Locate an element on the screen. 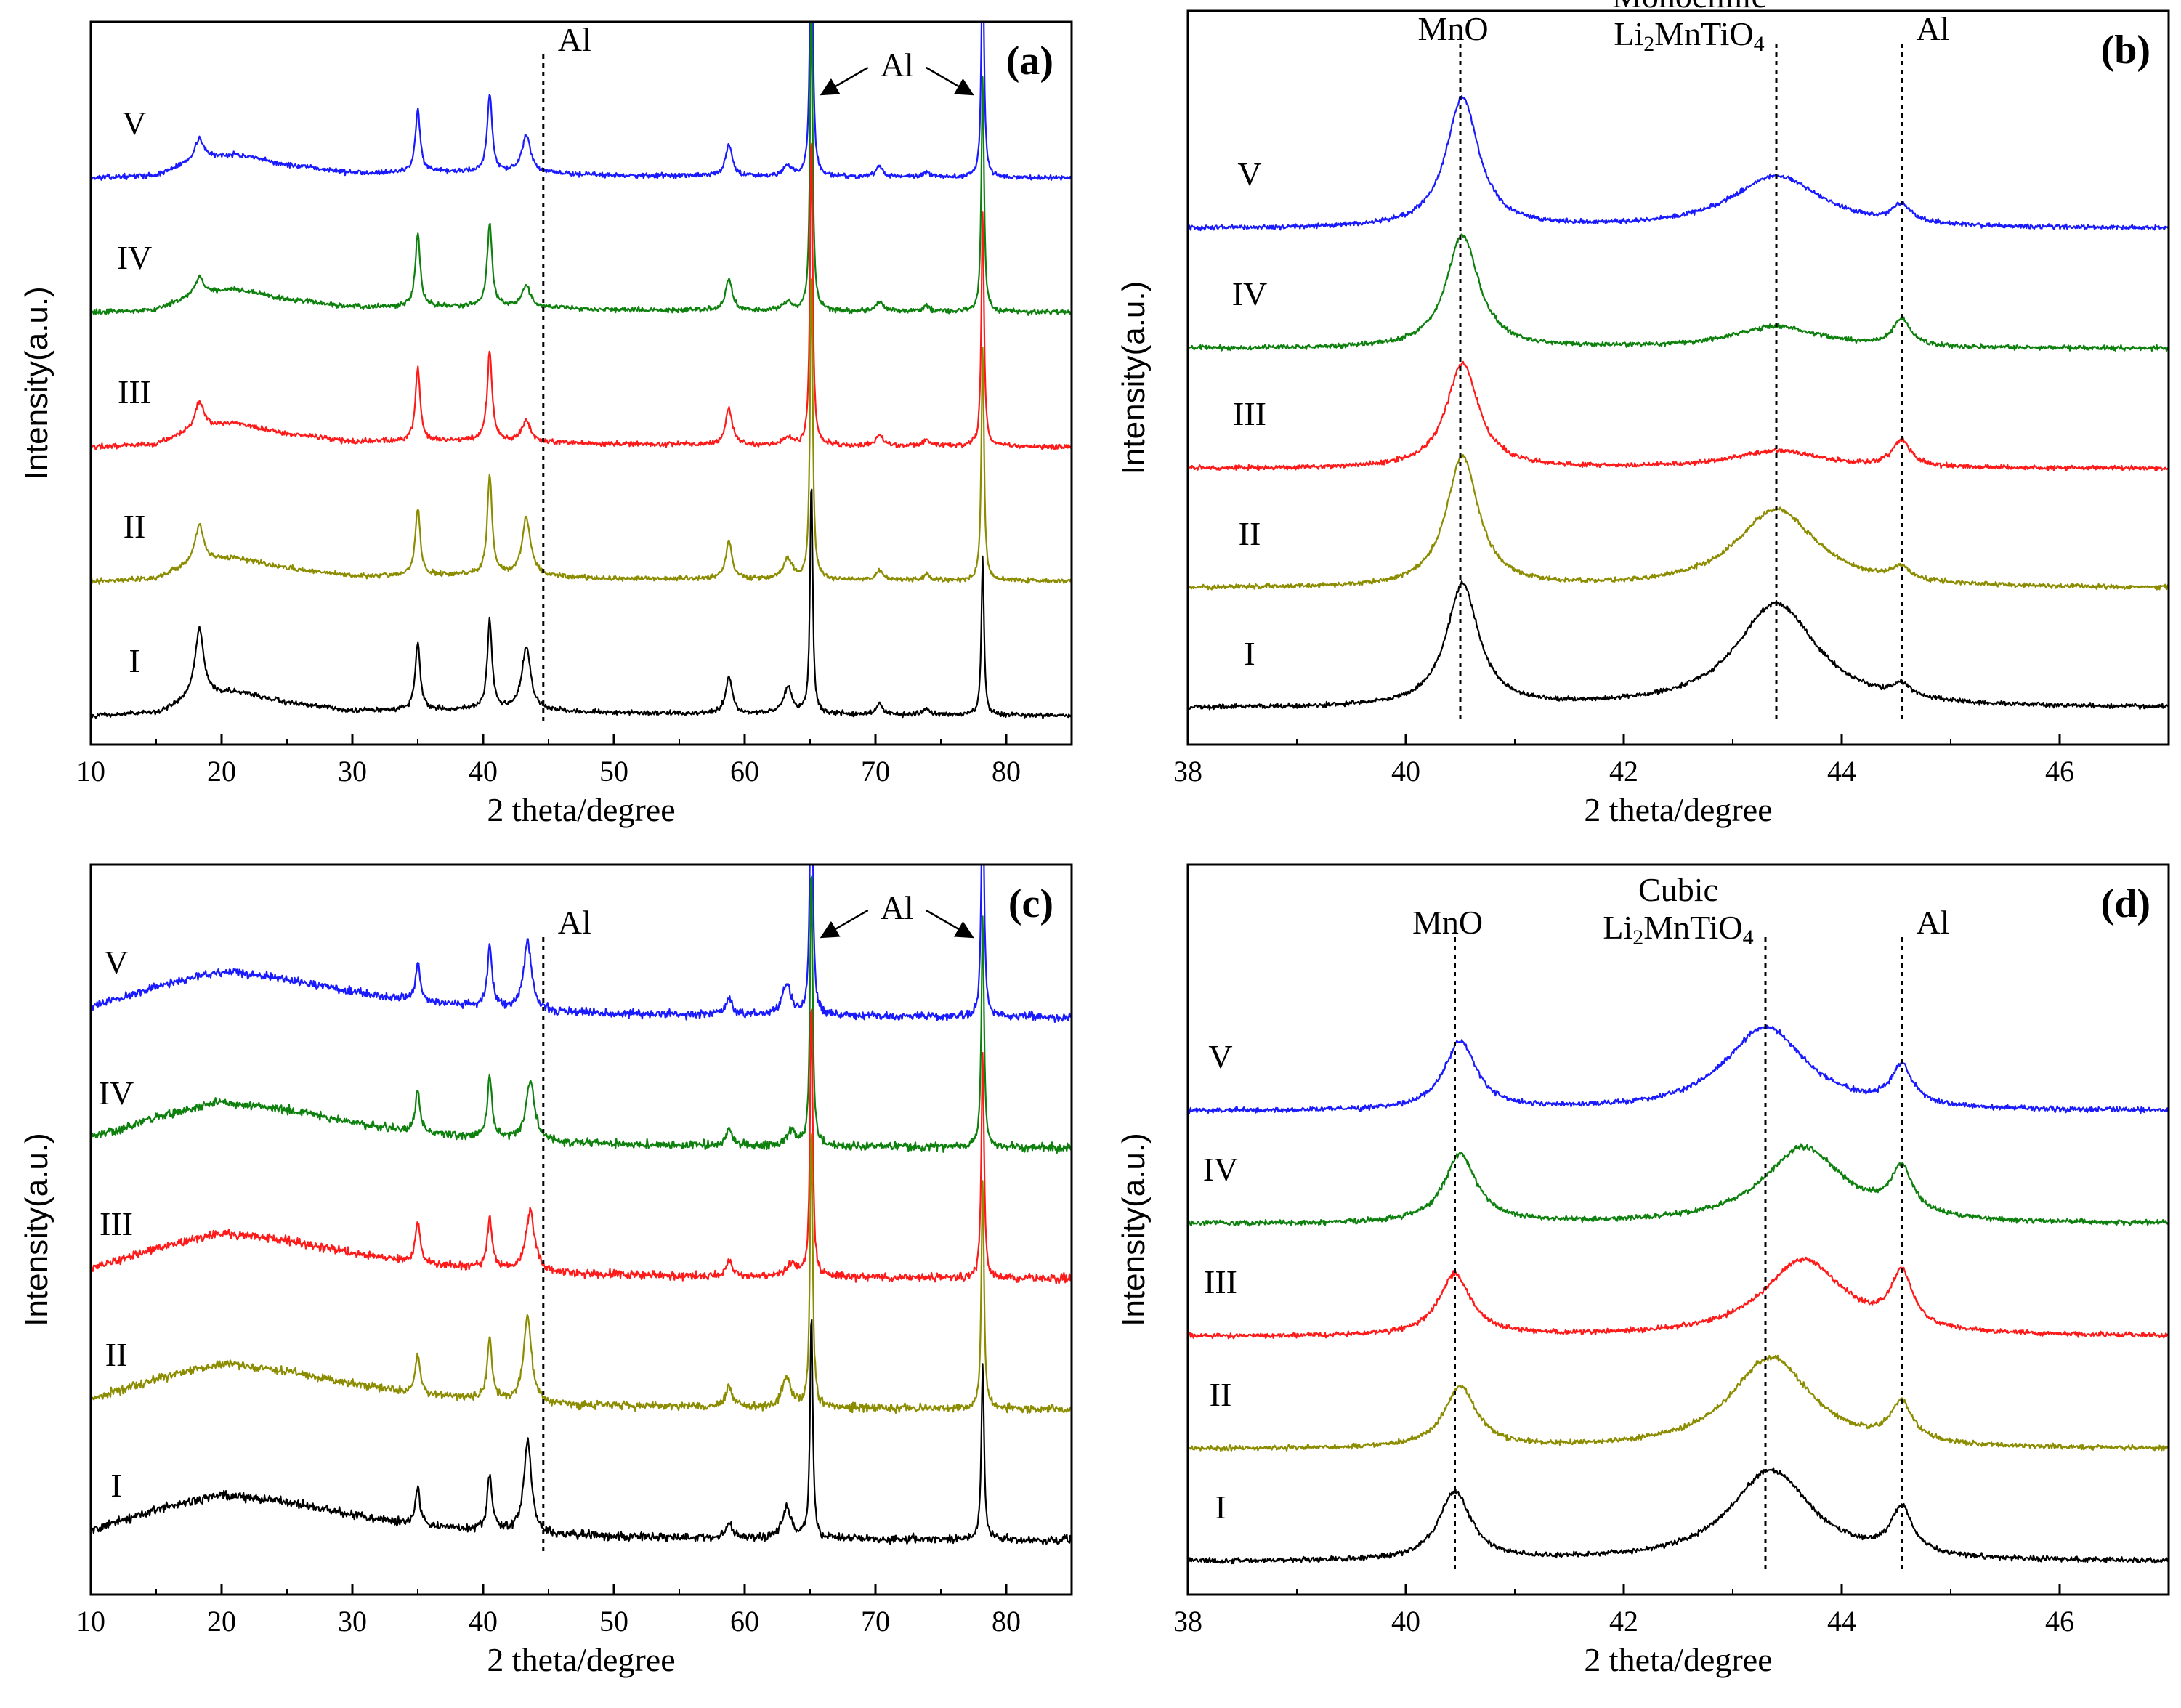  panel-label: (d) is located at coordinates (2125, 903).